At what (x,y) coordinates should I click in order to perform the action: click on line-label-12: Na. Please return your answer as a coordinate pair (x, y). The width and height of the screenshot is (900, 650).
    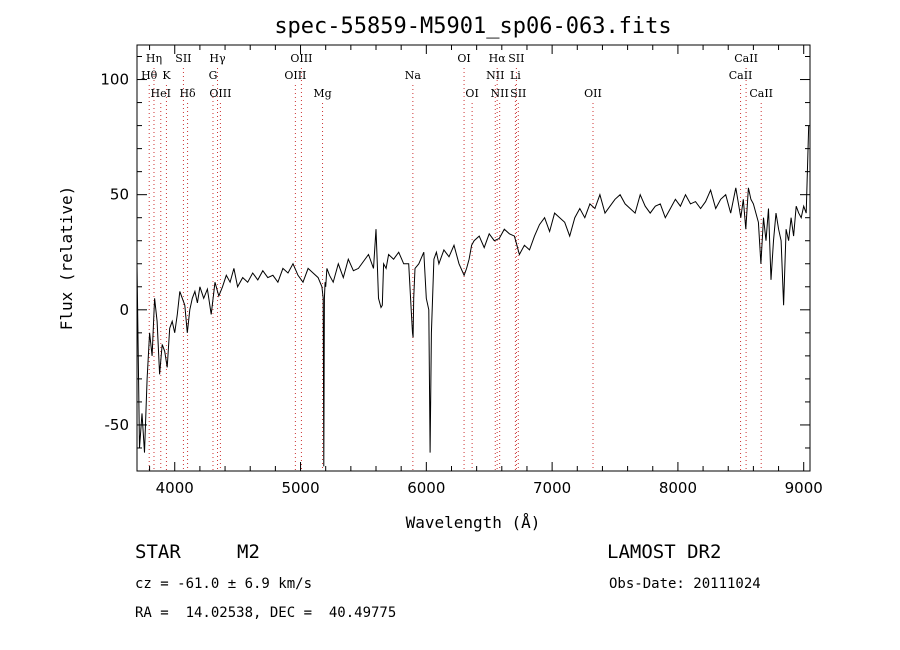
    Looking at the image, I should click on (413, 75).